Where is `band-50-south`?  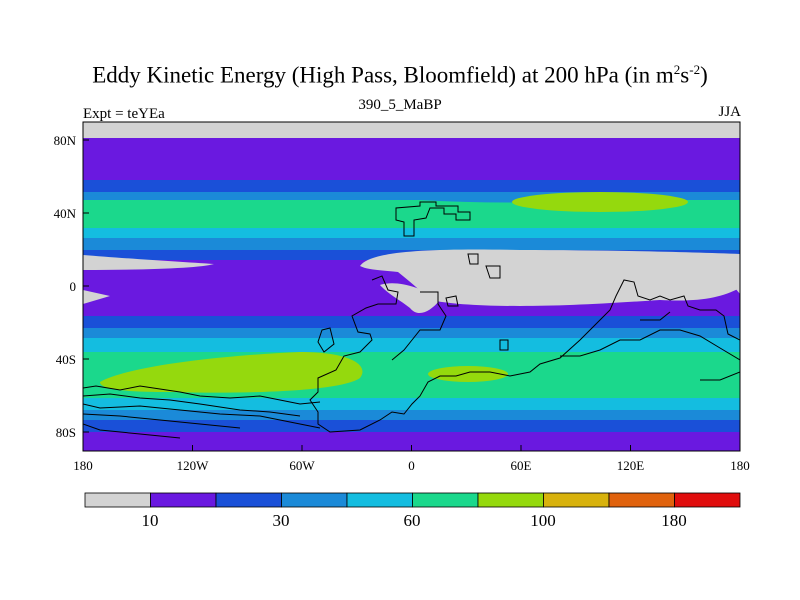
band-50-south is located at coordinates (411, 345).